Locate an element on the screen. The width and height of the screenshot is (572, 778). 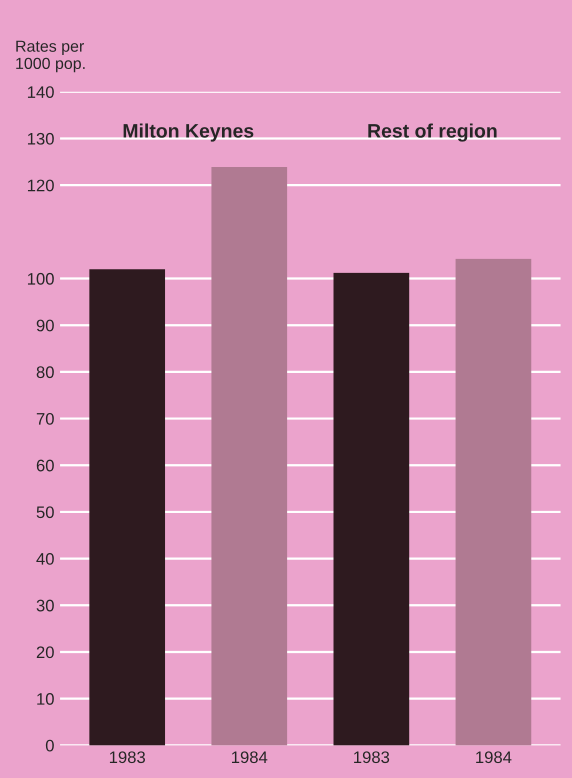
y-tick-label: 140 is located at coordinates (41, 92).